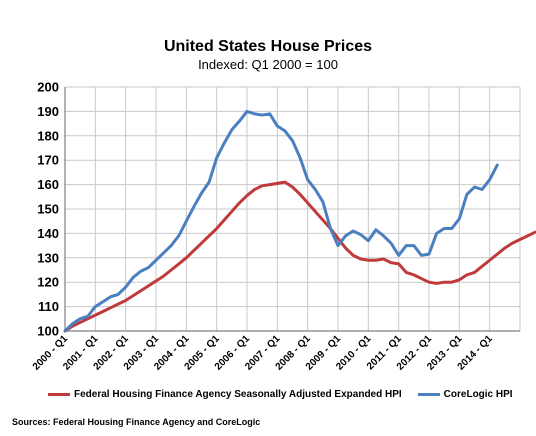  What do you see at coordinates (48, 209) in the screenshot?
I see `y-tick-label: 150` at bounding box center [48, 209].